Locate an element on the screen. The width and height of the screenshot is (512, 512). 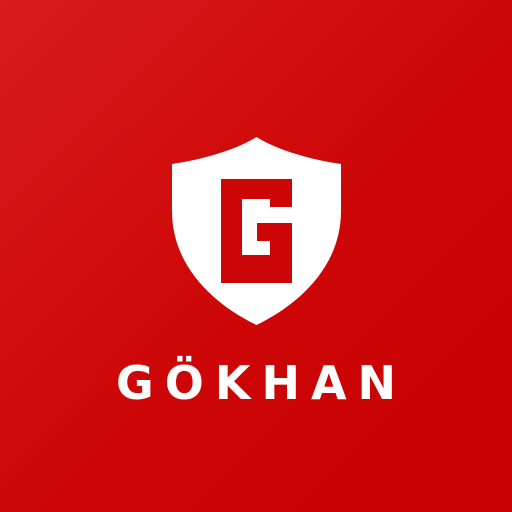
g-monogram-icon is located at coordinates (256, 231).